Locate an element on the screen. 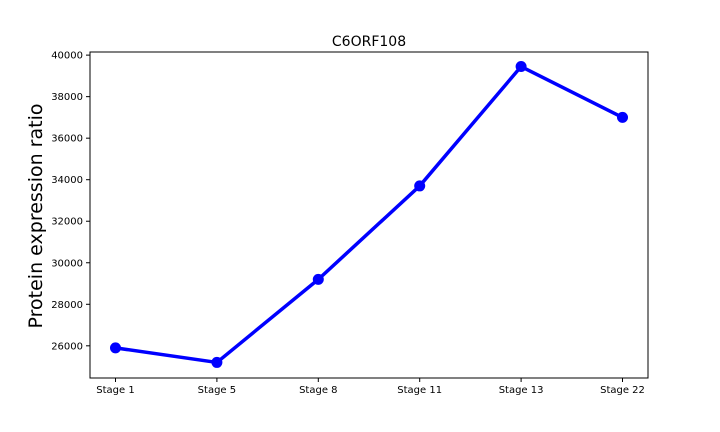 Image resolution: width=720 pixels, height=432 pixels. x-tick-label: Stage 8 is located at coordinates (318, 390).